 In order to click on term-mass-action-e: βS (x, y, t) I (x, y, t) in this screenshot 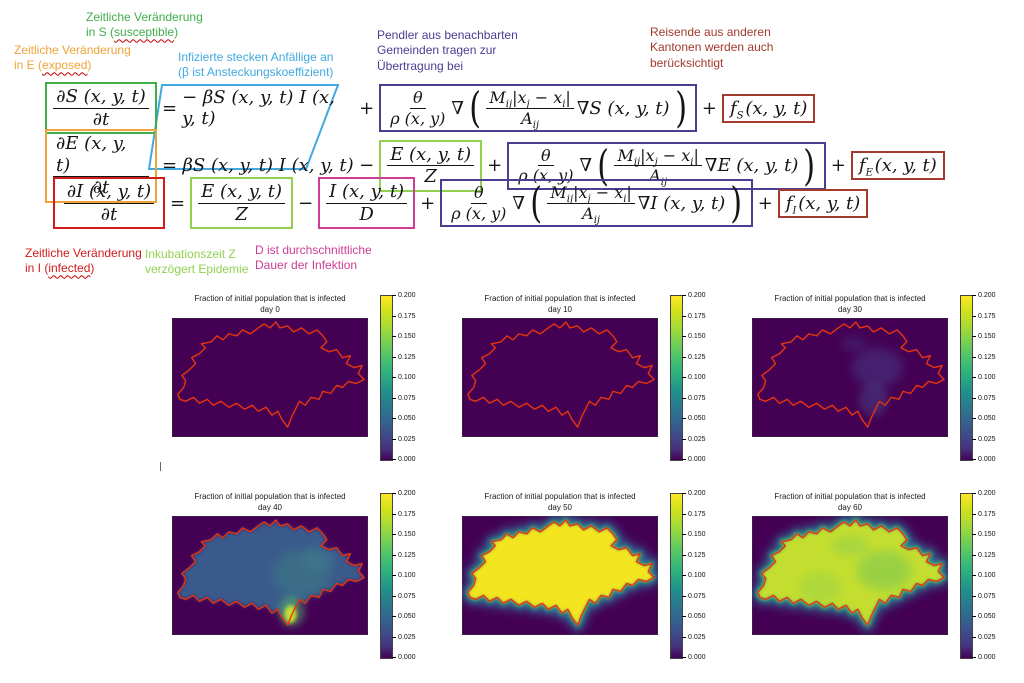, I will do `click(268, 166)`.